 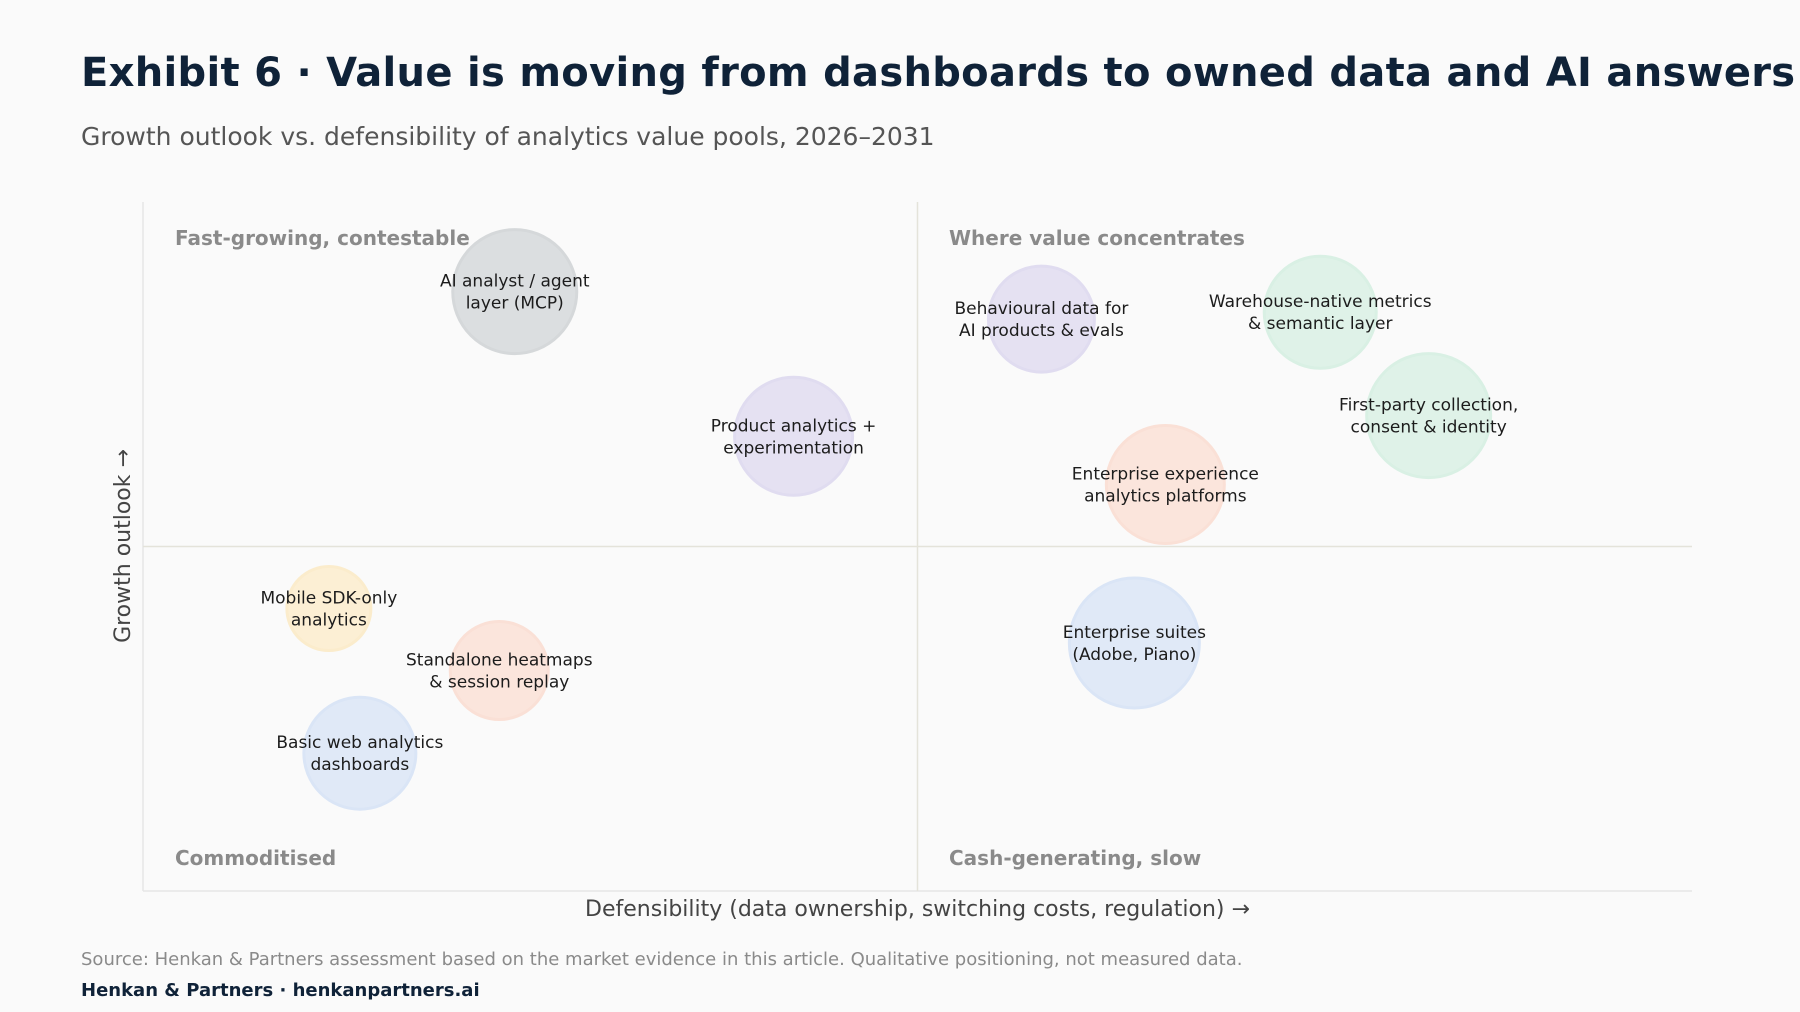 I want to click on bubble-label: Warehouse-native metrics, so click(x=1320, y=302).